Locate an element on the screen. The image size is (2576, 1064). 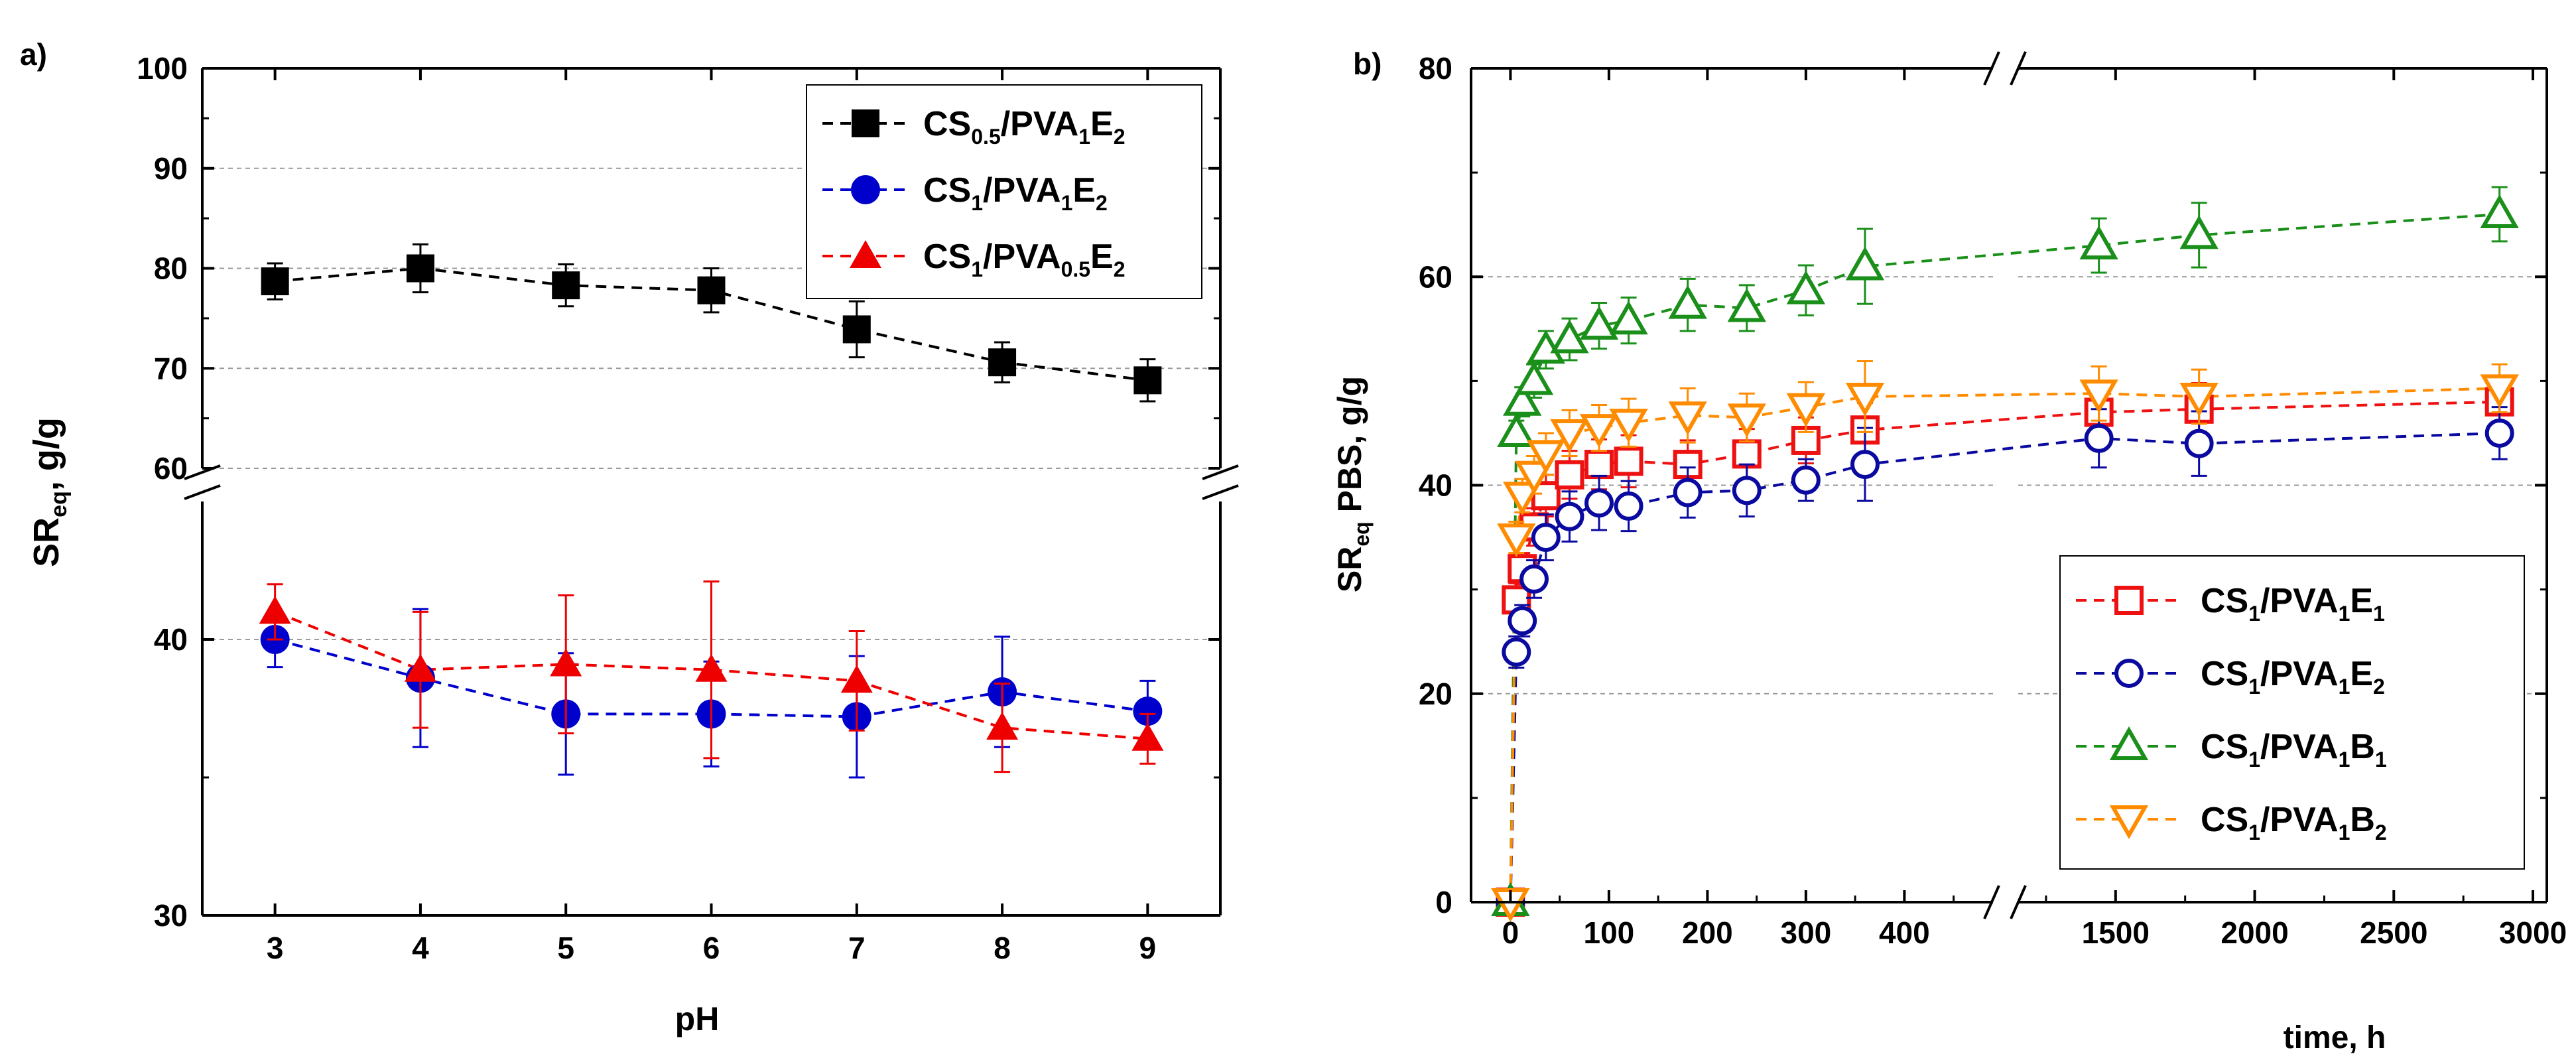
panel-a-ytick-label-40: 40 is located at coordinates (171, 639).